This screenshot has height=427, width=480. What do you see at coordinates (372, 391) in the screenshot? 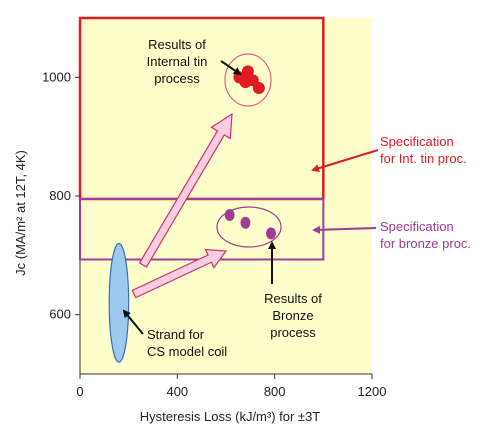
I see `x-tick-label: 1200` at bounding box center [372, 391].